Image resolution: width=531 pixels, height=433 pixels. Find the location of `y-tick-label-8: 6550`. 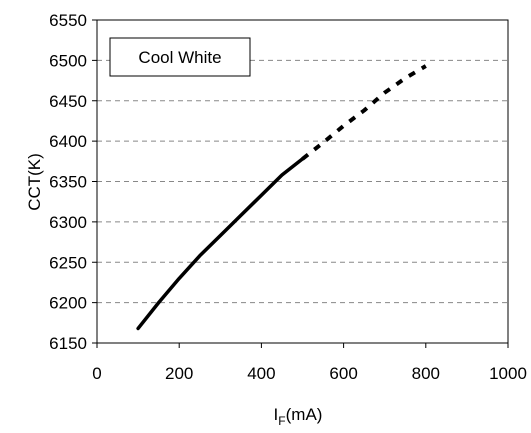

y-tick-label-8: 6550 is located at coordinates (68, 20).